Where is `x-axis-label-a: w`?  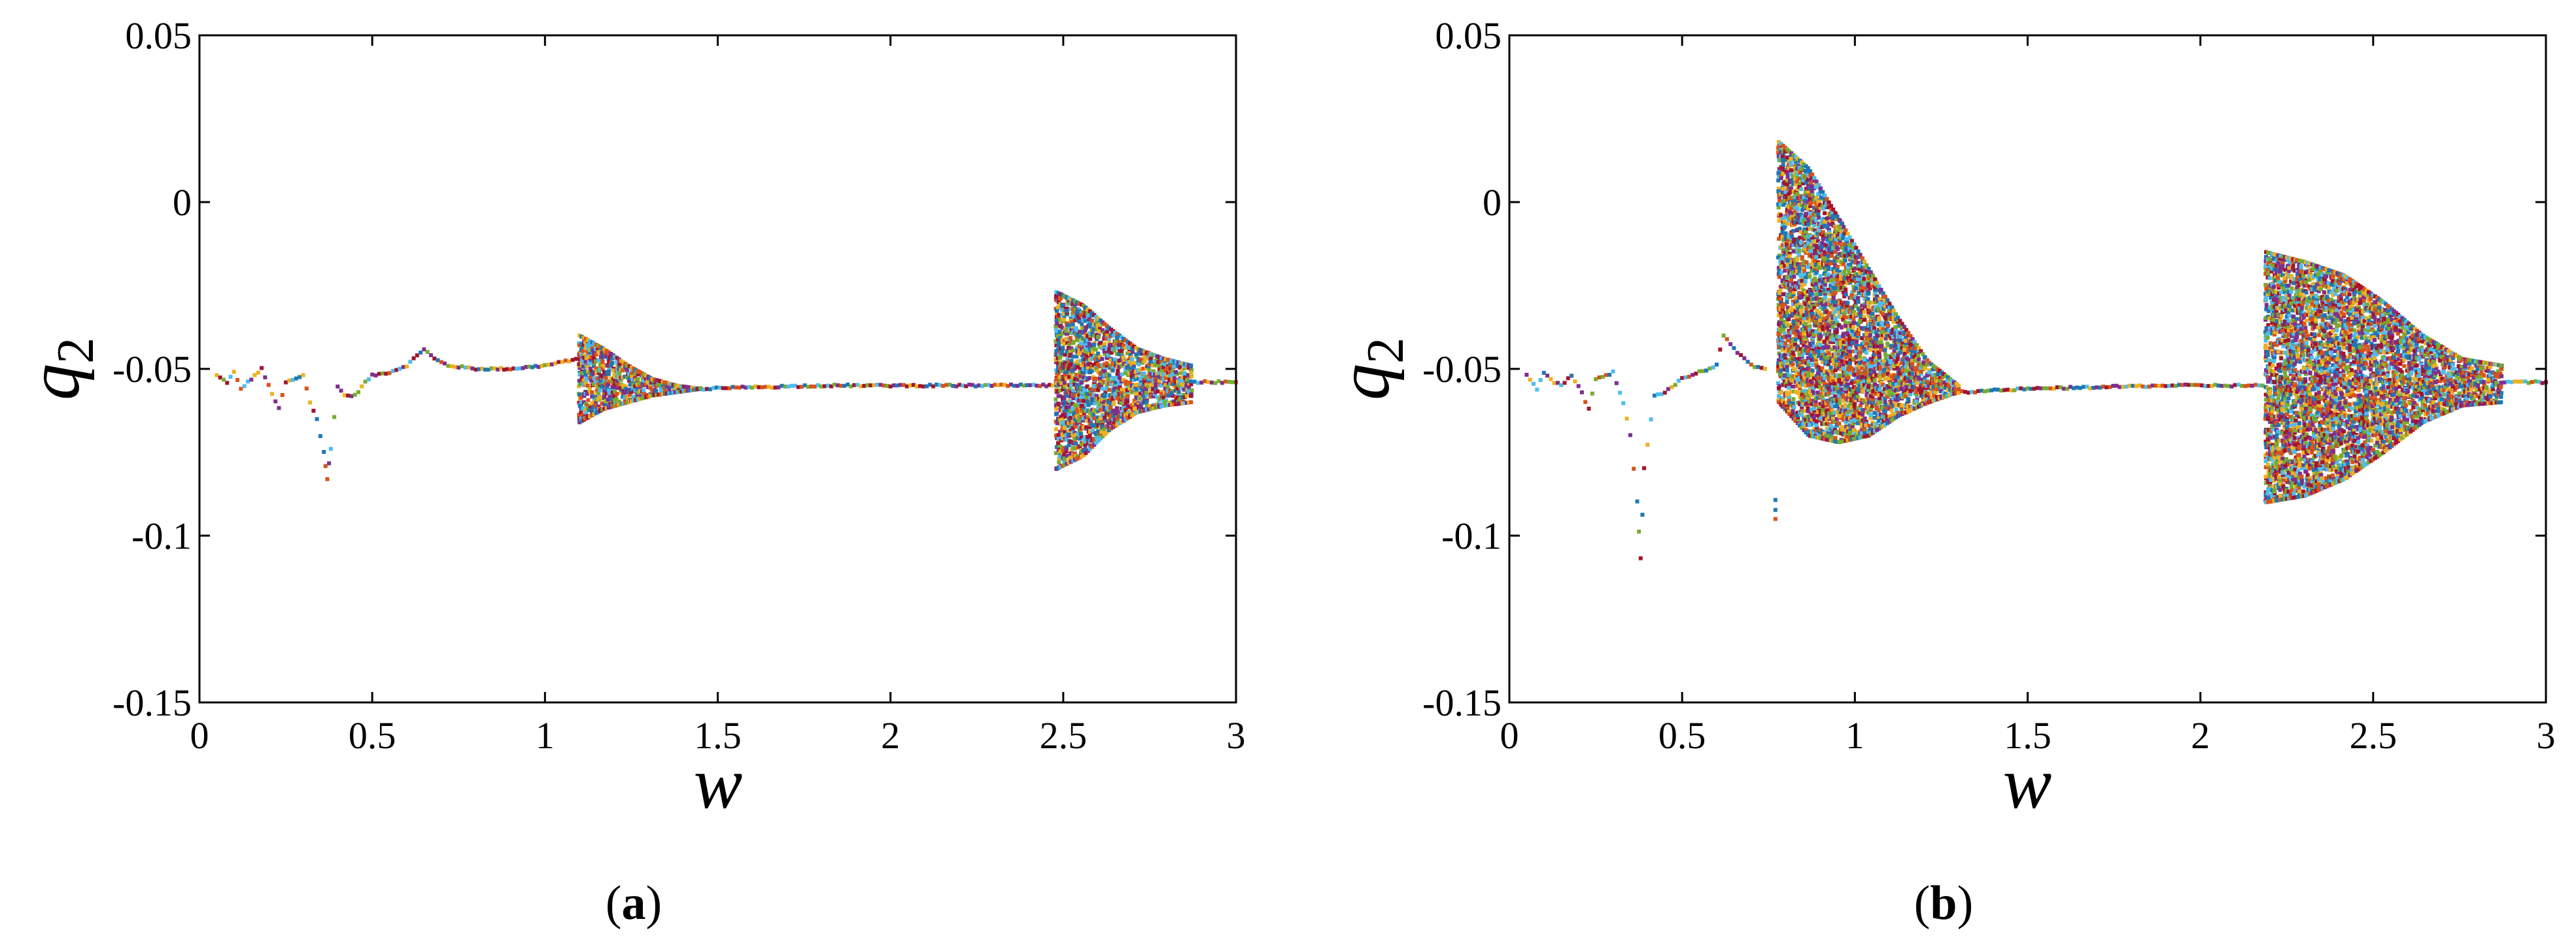 x-axis-label-a: w is located at coordinates (719, 783).